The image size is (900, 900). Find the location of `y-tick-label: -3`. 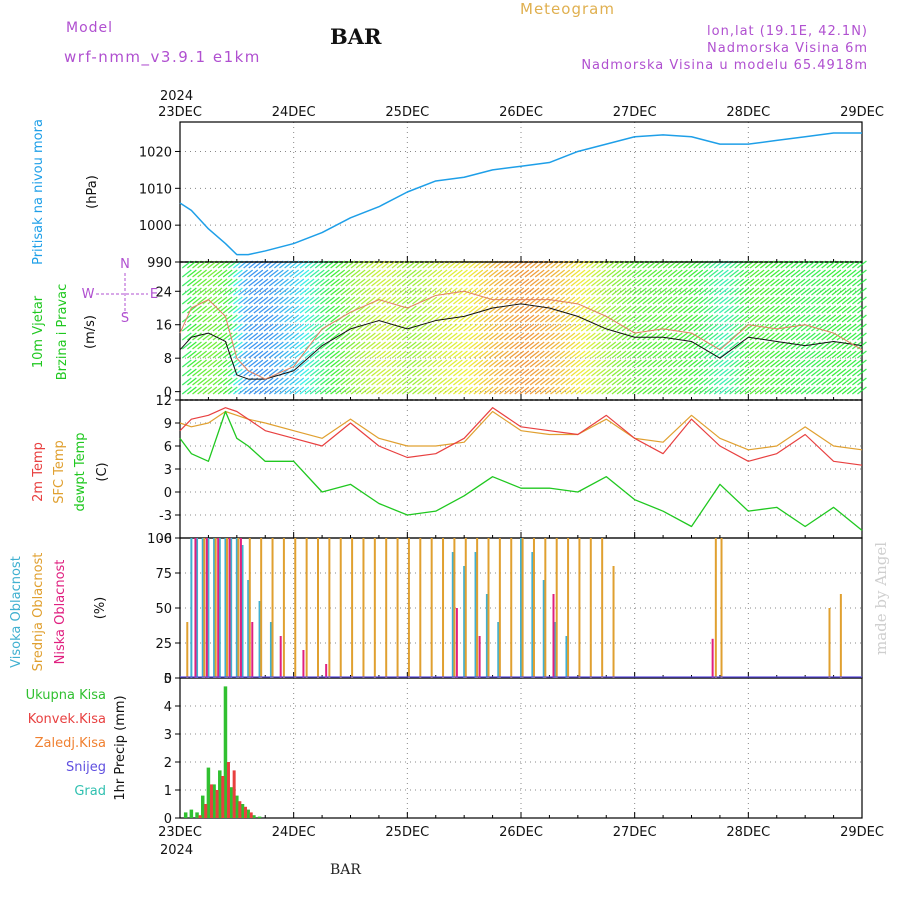

y-tick-label: -3 is located at coordinates (165, 516).